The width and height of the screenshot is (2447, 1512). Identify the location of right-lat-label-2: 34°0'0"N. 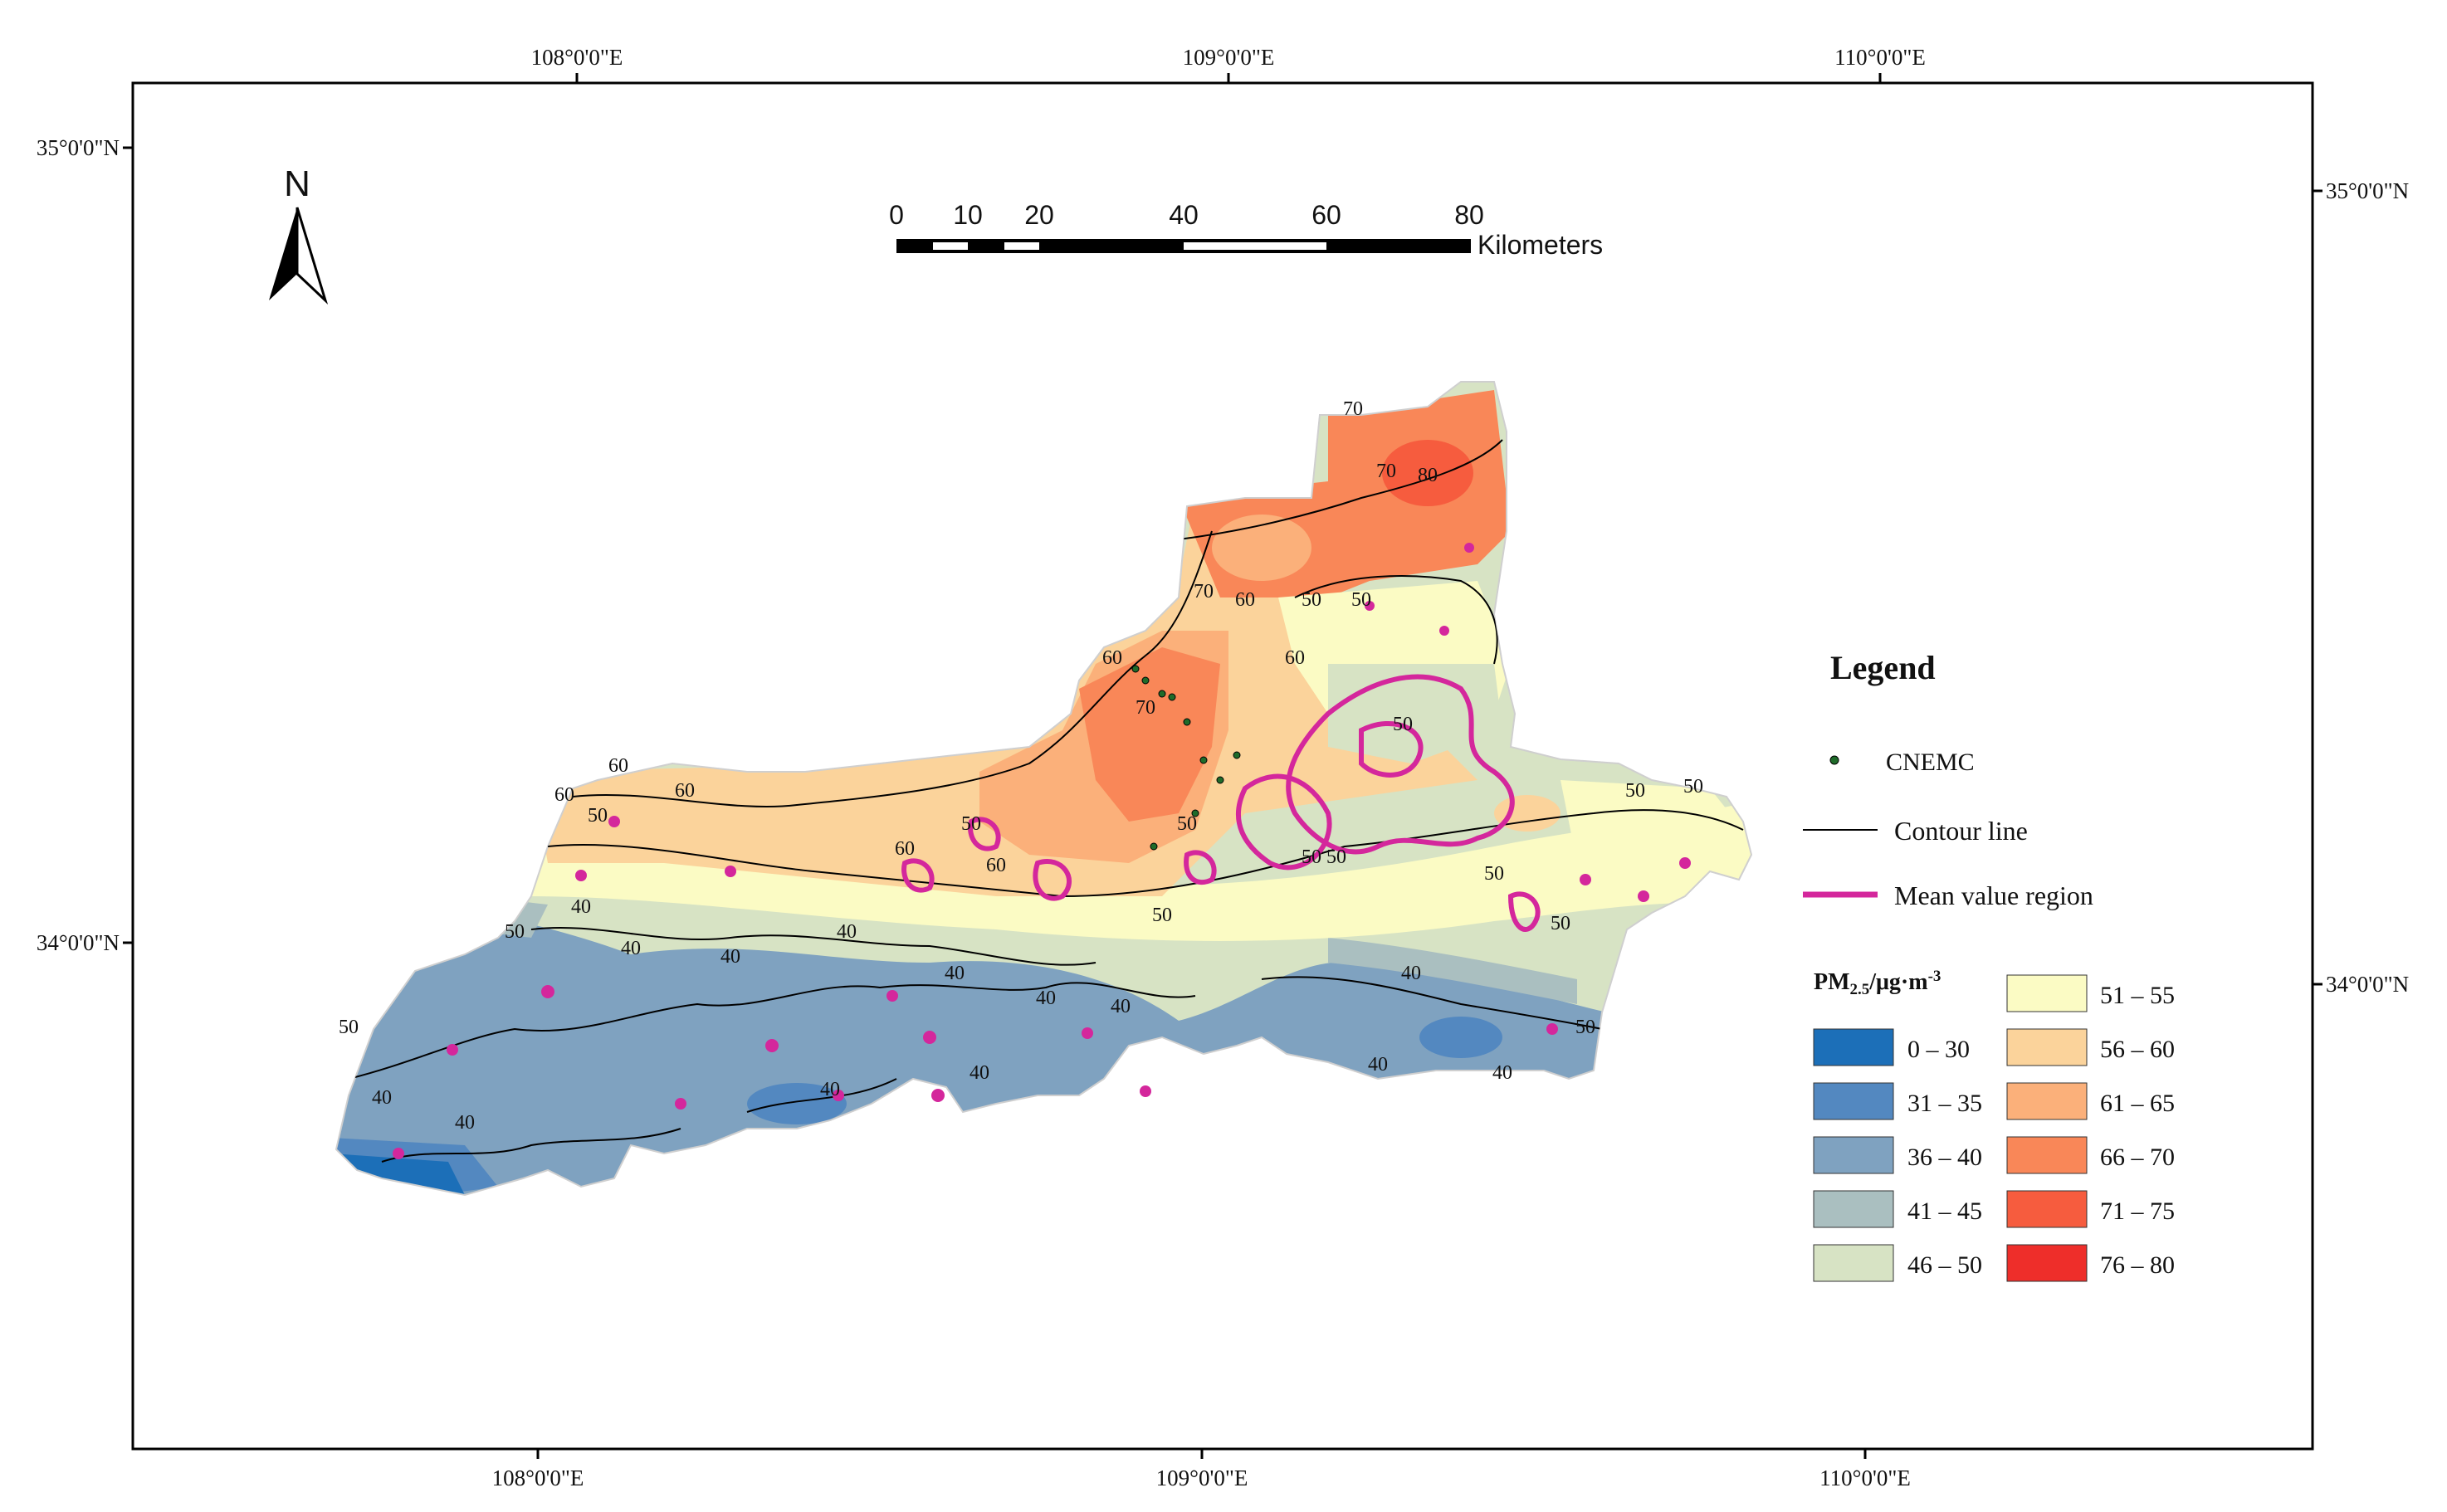
(2367, 985).